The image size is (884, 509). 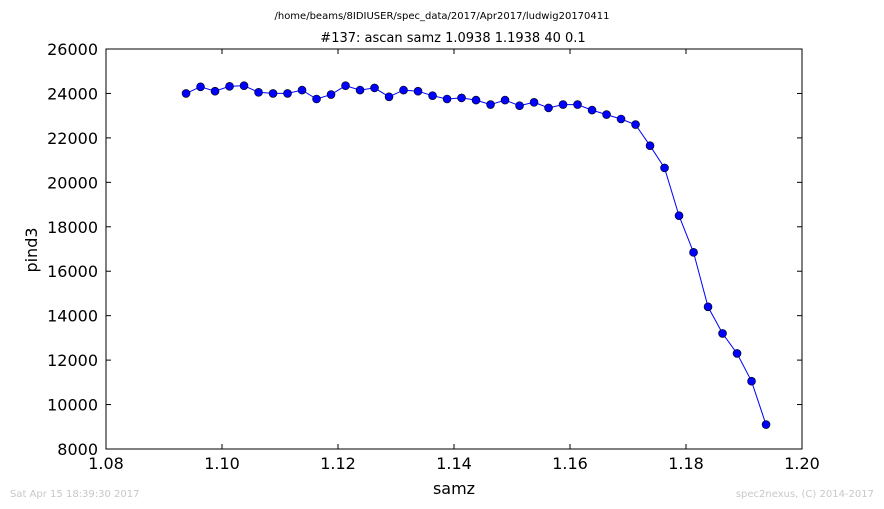 I want to click on y-tick-label: 26000, so click(x=72, y=49).